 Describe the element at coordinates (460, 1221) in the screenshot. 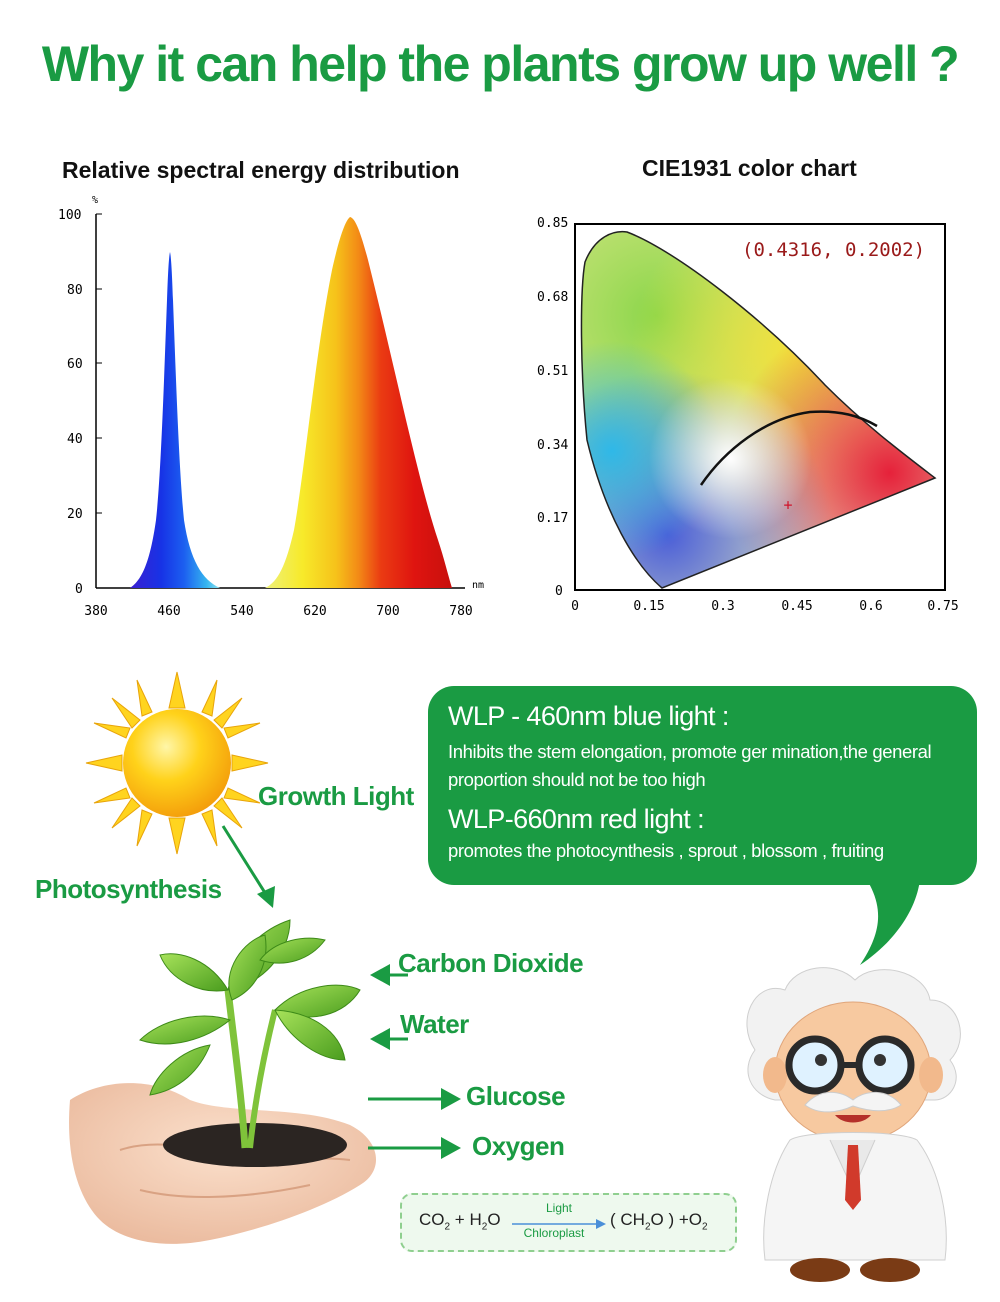

I see `formula-reactants: CO2 + H2O` at that location.